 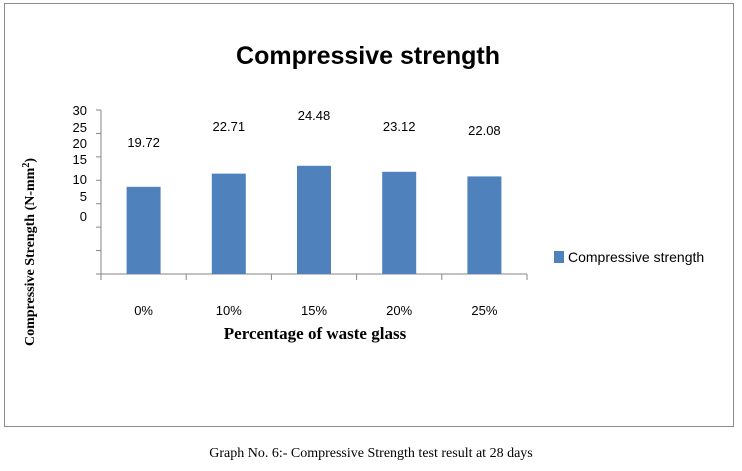 What do you see at coordinates (80, 127) in the screenshot?
I see `y-tick-label: 25` at bounding box center [80, 127].